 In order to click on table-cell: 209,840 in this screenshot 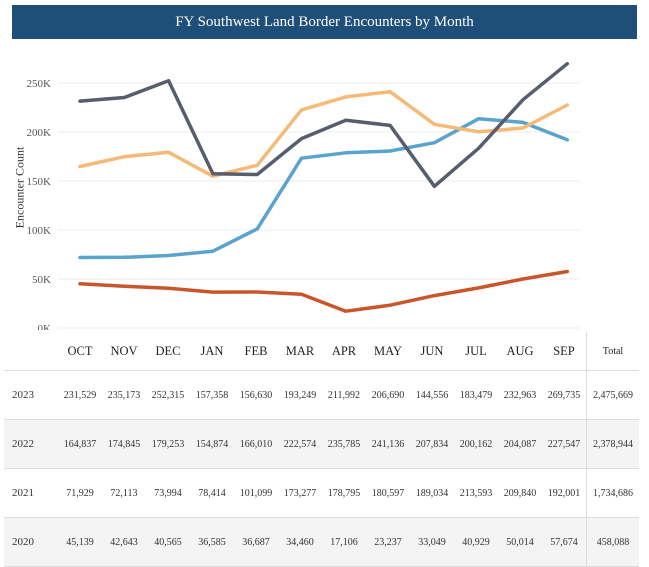, I will do `click(520, 493)`.